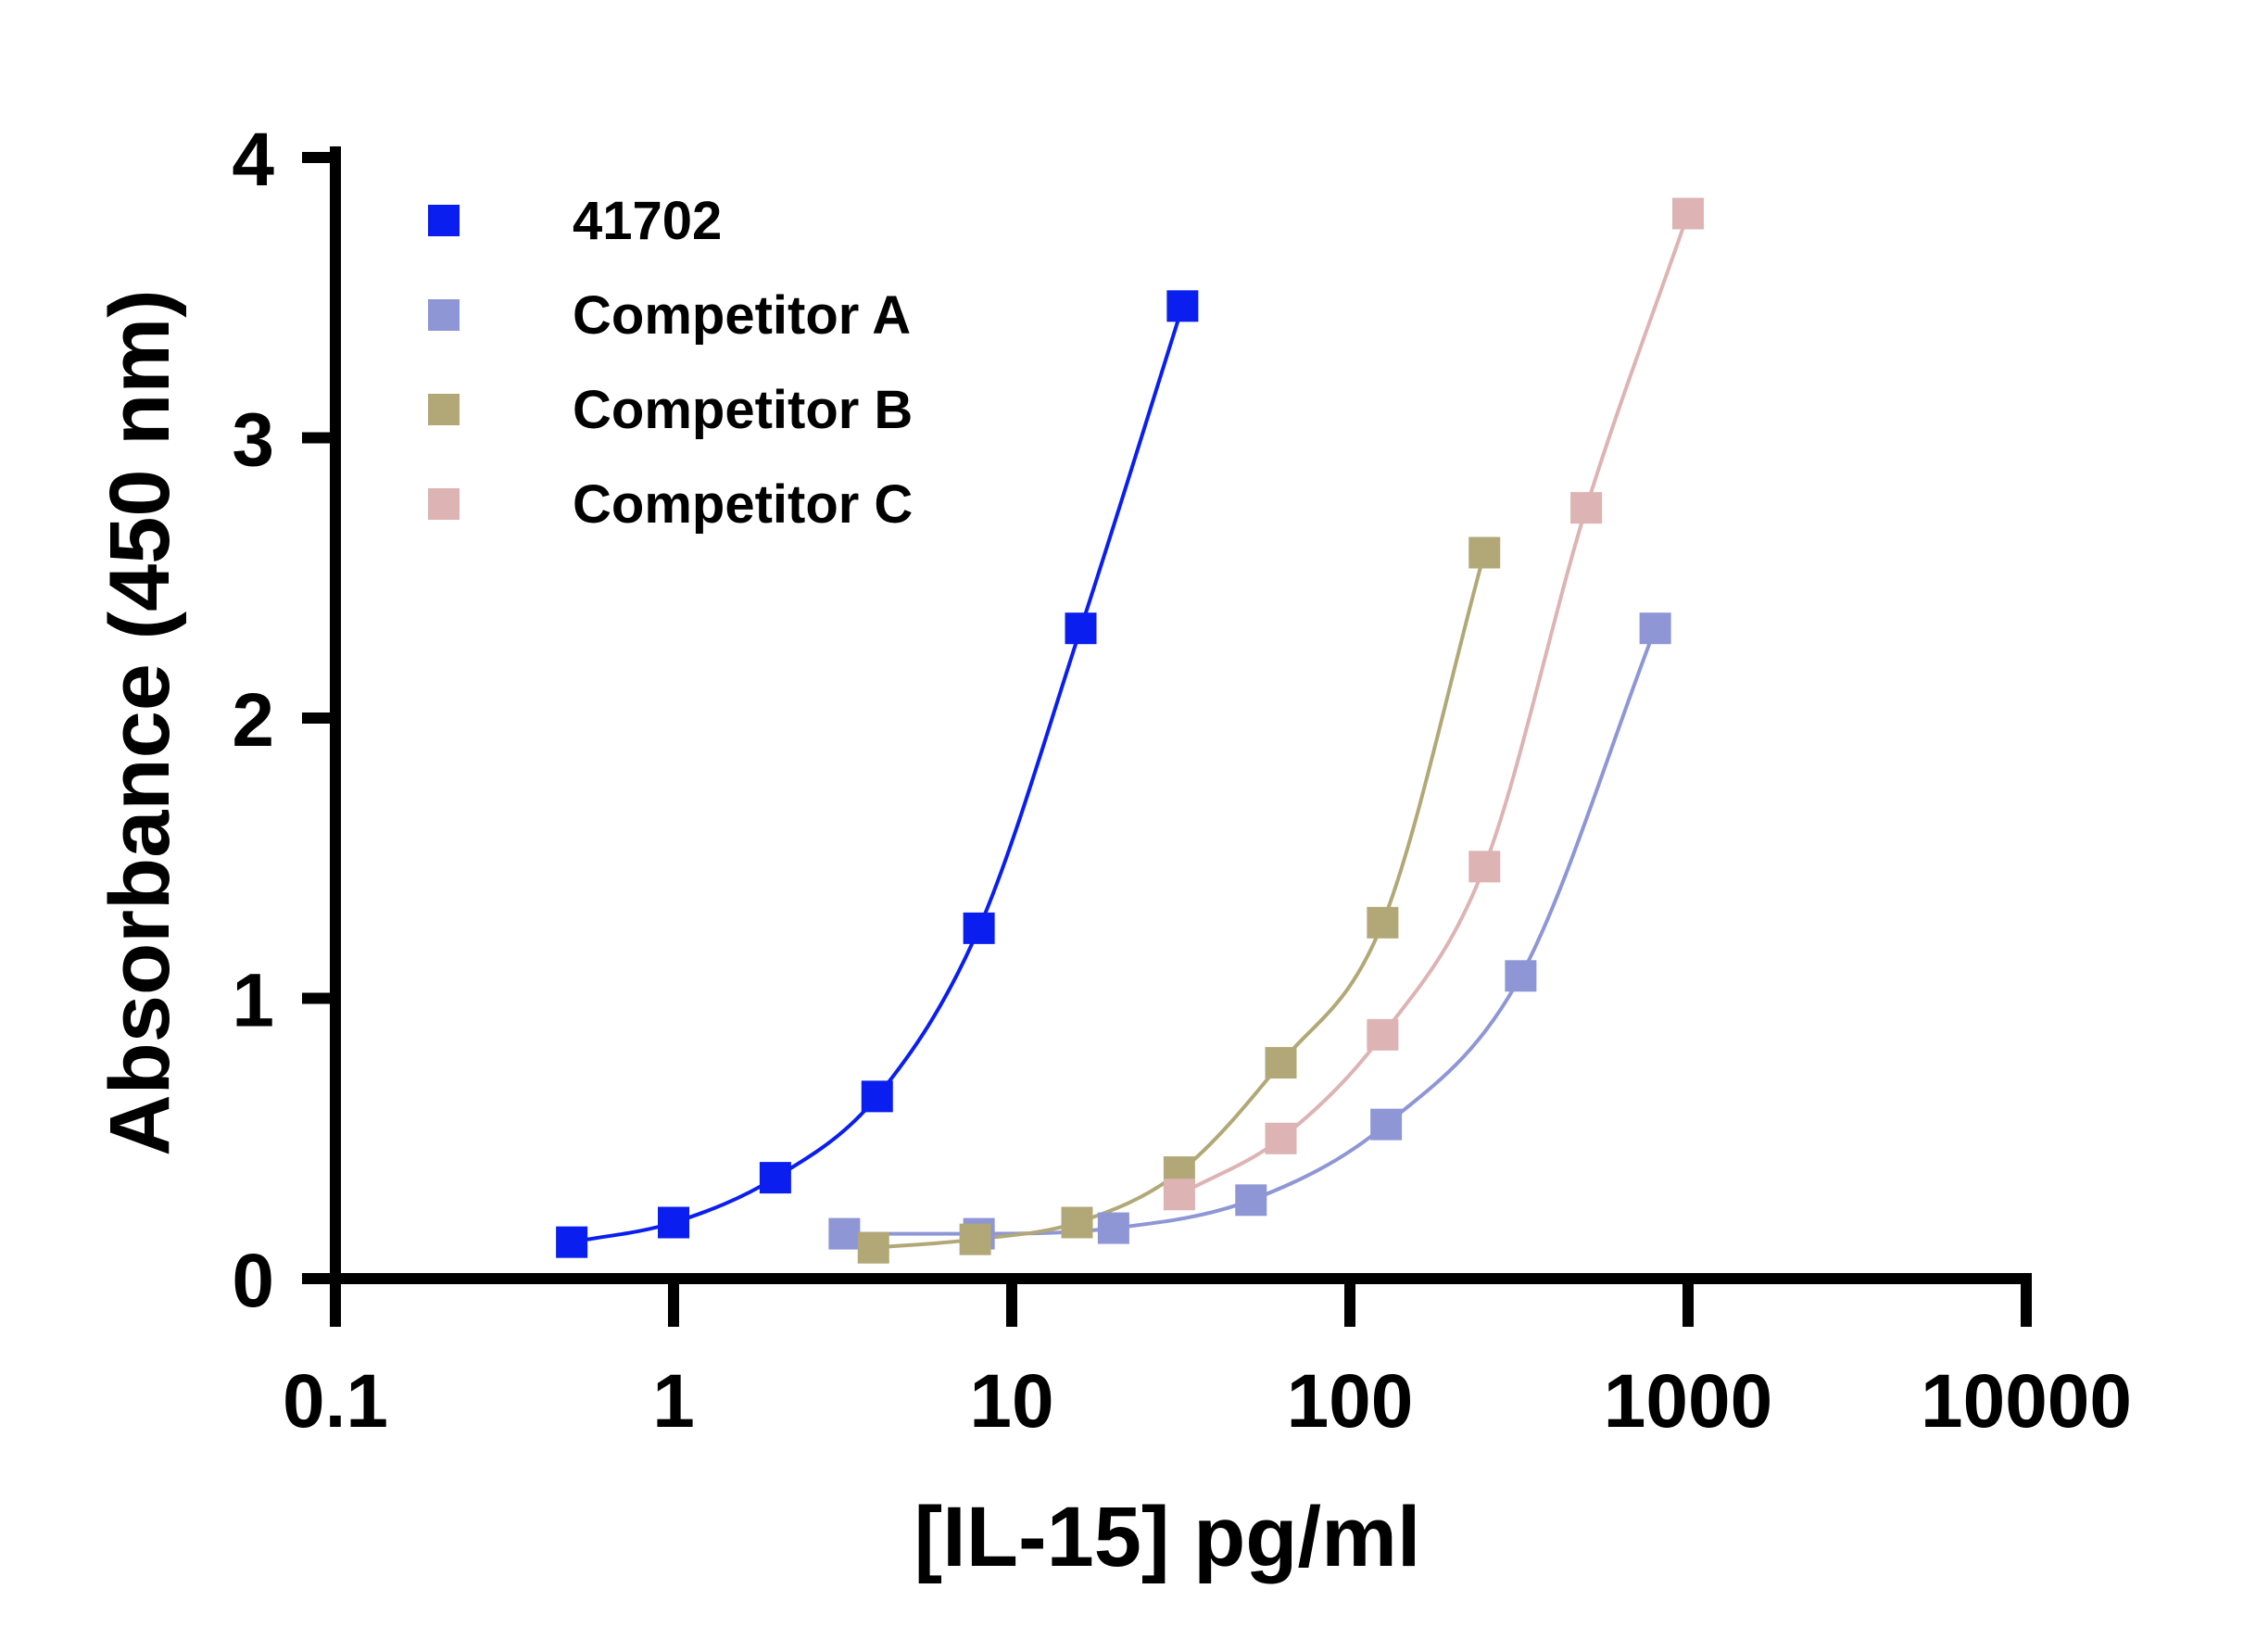 The width and height of the screenshot is (2256, 1652). Describe the element at coordinates (743, 505) in the screenshot. I see `legend-label: Competitor C` at that location.